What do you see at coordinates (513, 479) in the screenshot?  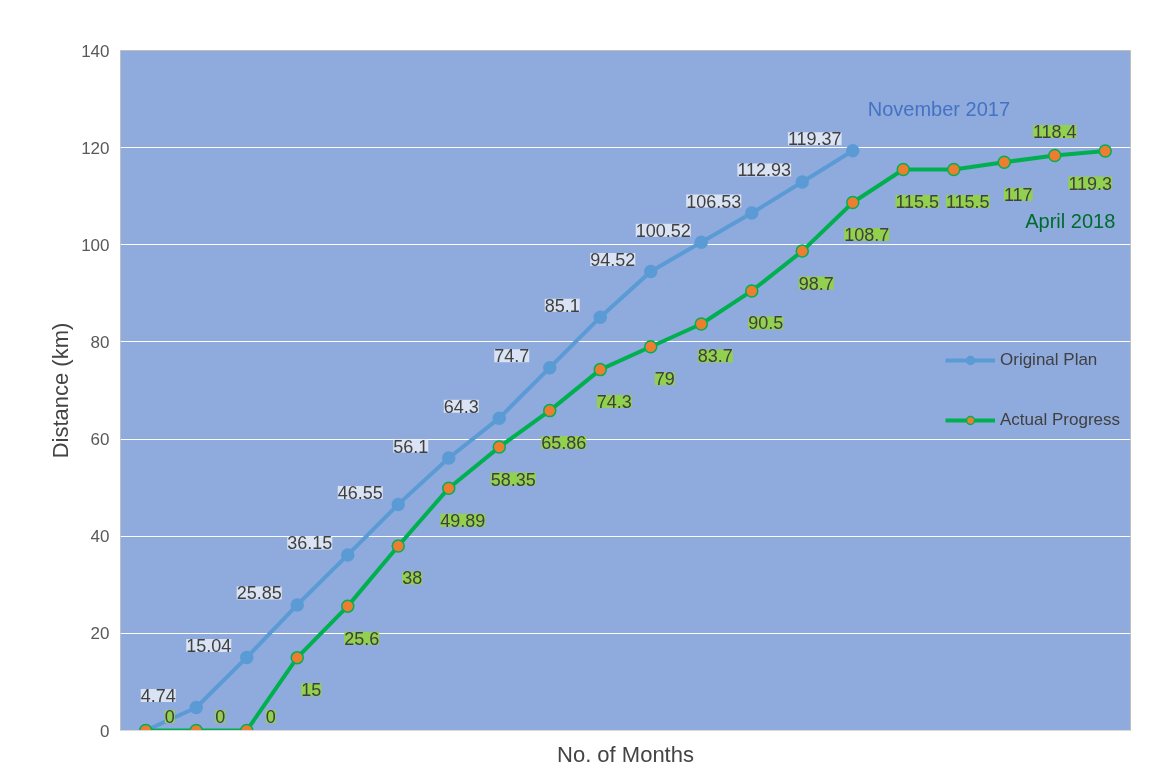 I see `data-label: 58.35` at bounding box center [513, 479].